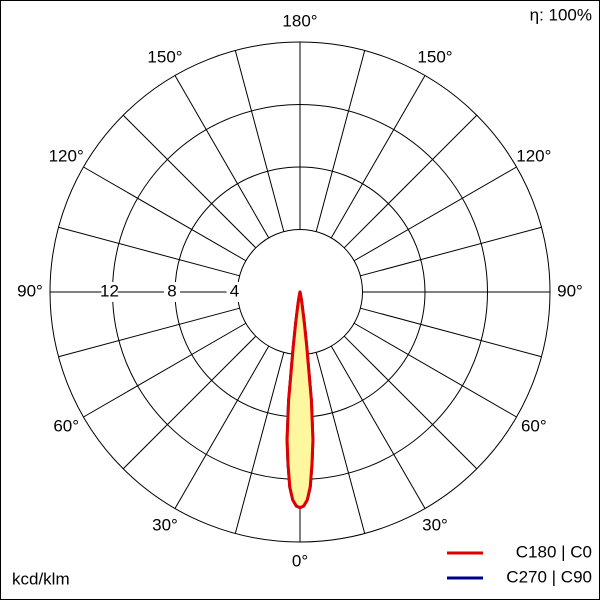 This screenshot has height=600, width=600. I want to click on theta-tick-label: 180°, so click(299, 20).